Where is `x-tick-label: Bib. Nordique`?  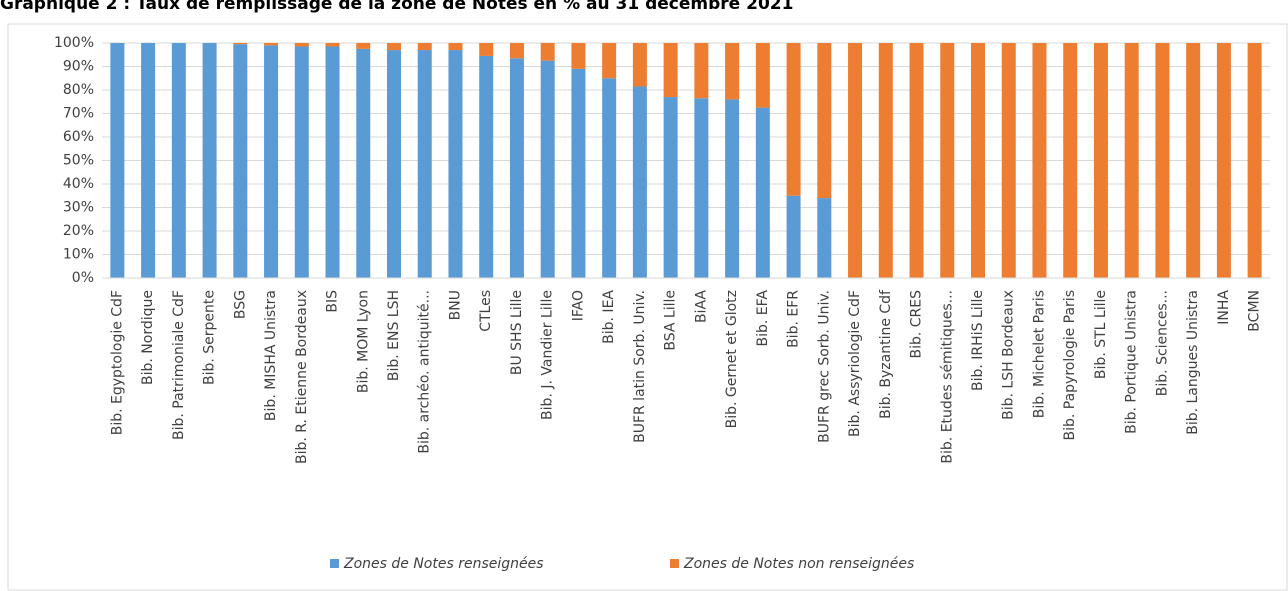 x-tick-label: Bib. Nordique is located at coordinates (148, 337).